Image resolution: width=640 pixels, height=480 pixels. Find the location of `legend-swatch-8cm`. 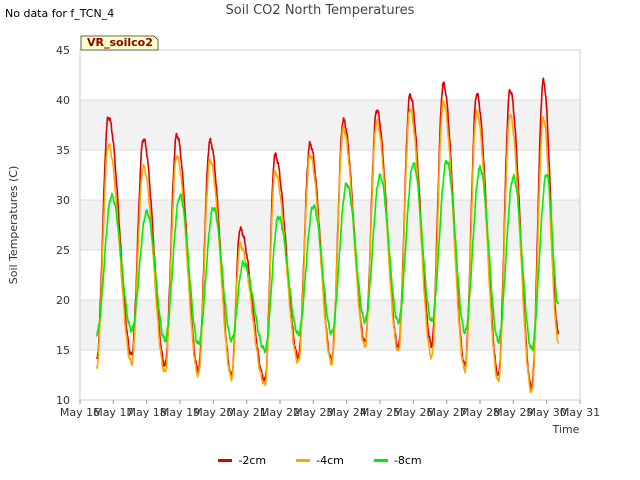

legend-swatch-8cm is located at coordinates (380, 460).